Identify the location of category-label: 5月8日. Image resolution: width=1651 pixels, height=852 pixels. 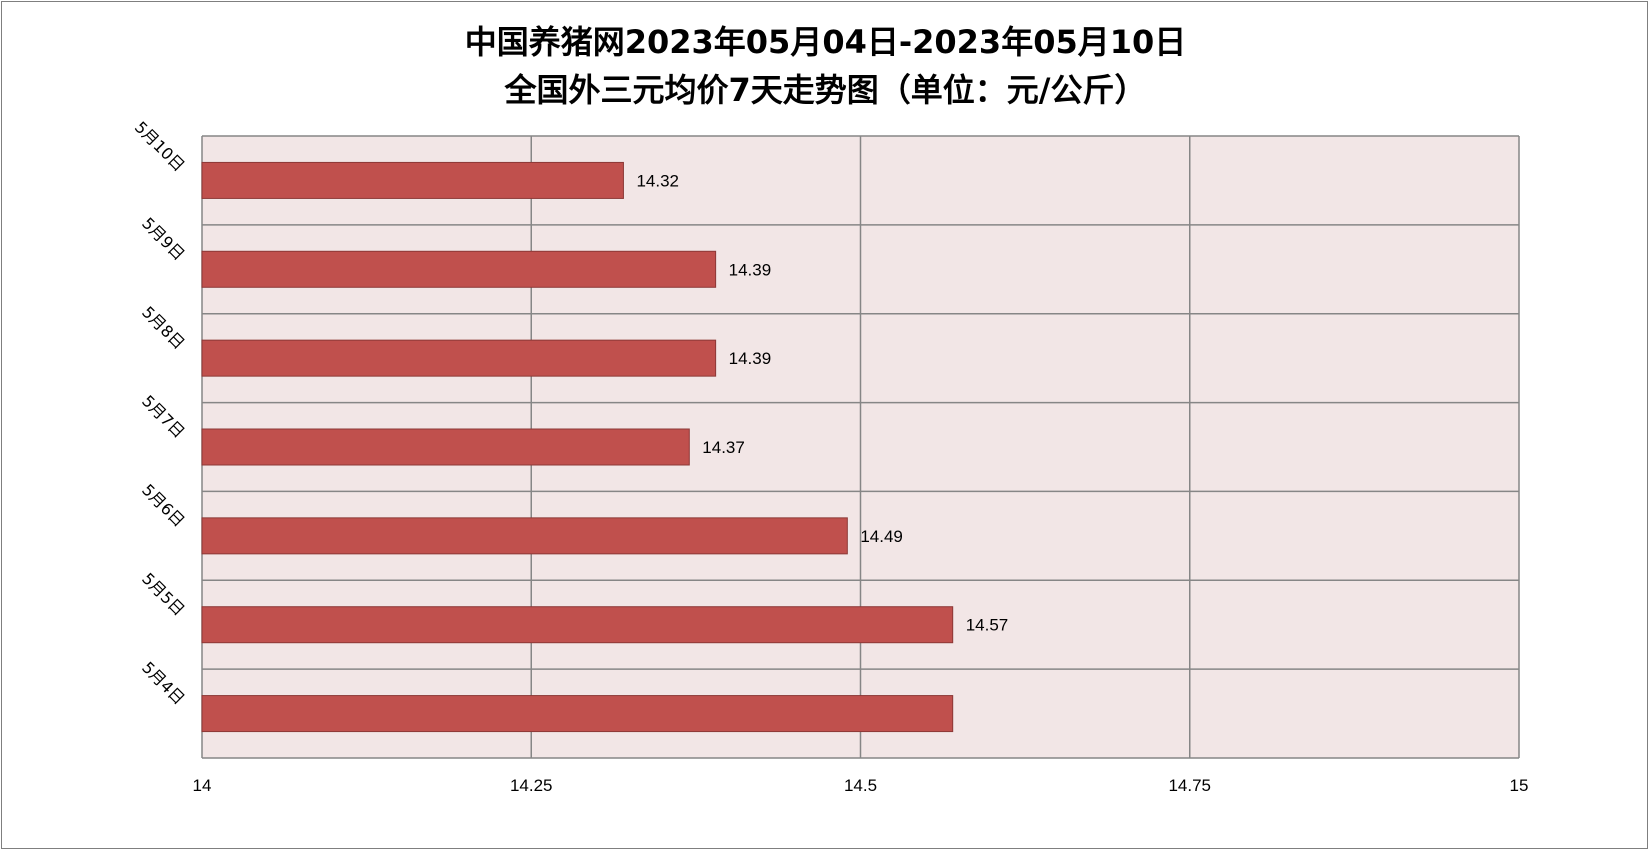
(163, 328).